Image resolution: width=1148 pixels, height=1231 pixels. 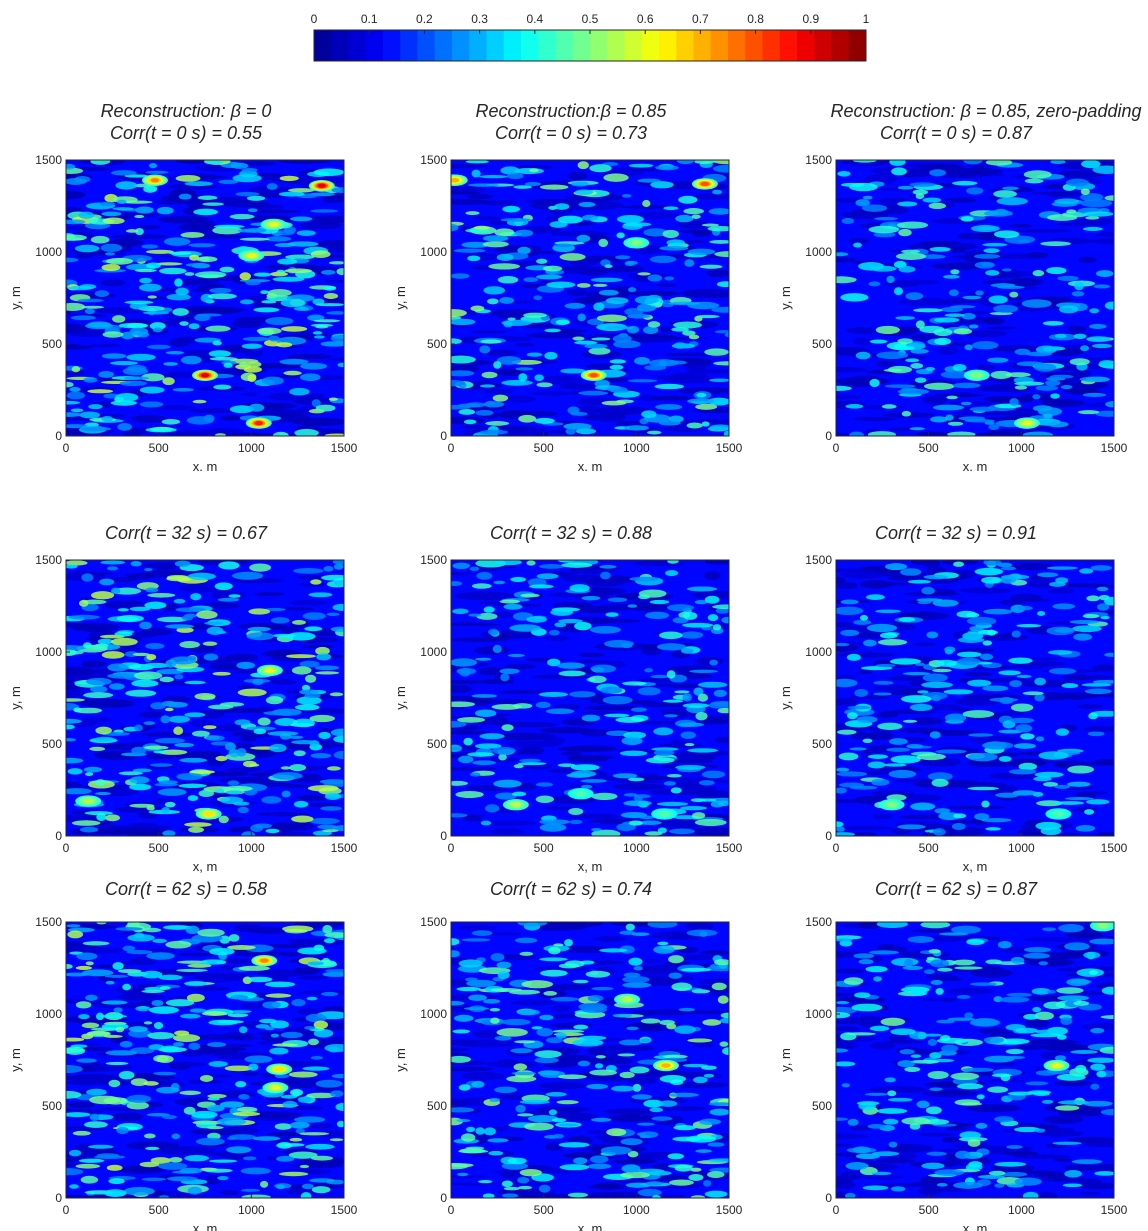 What do you see at coordinates (645, 19) in the screenshot?
I see `colorbar-tick-label: 0.6` at bounding box center [645, 19].